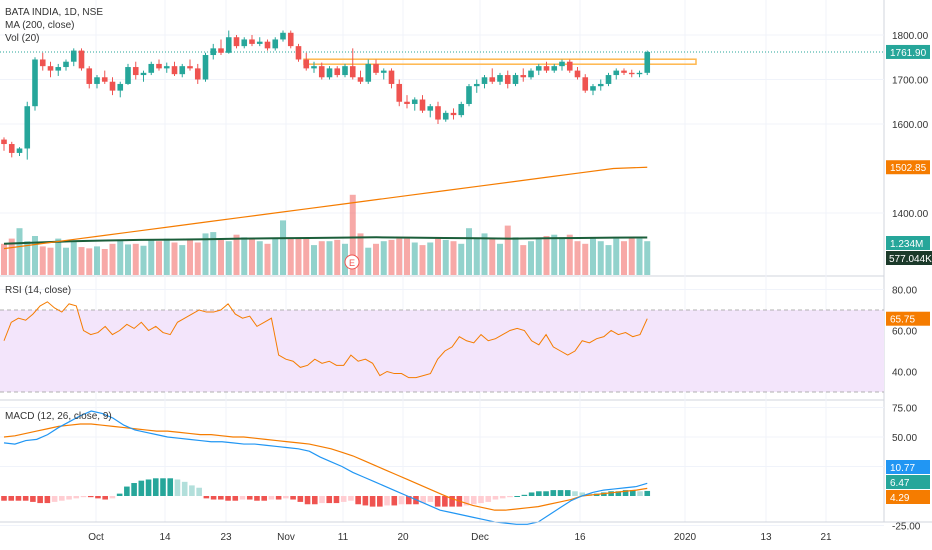  I want to click on macd-panel, so click(326, 467).